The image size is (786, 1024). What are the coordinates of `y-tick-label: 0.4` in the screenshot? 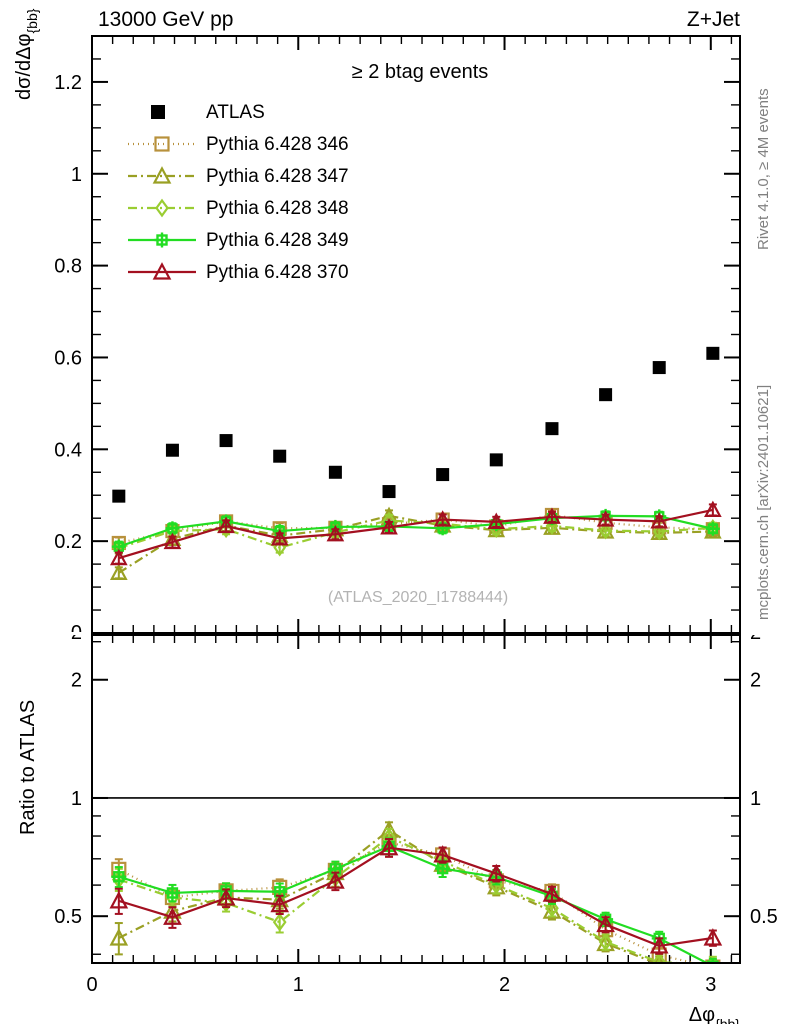 It's located at (68, 450).